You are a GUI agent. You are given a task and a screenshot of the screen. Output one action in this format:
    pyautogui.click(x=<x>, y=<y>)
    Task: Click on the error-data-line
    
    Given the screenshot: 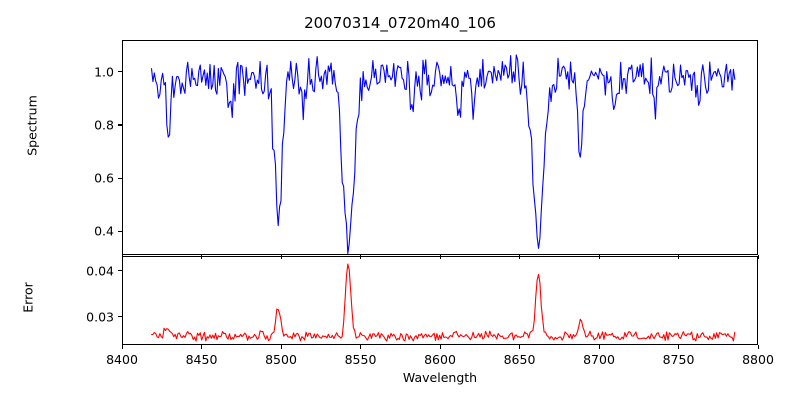 What is the action you would take?
    pyautogui.click(x=443, y=302)
    